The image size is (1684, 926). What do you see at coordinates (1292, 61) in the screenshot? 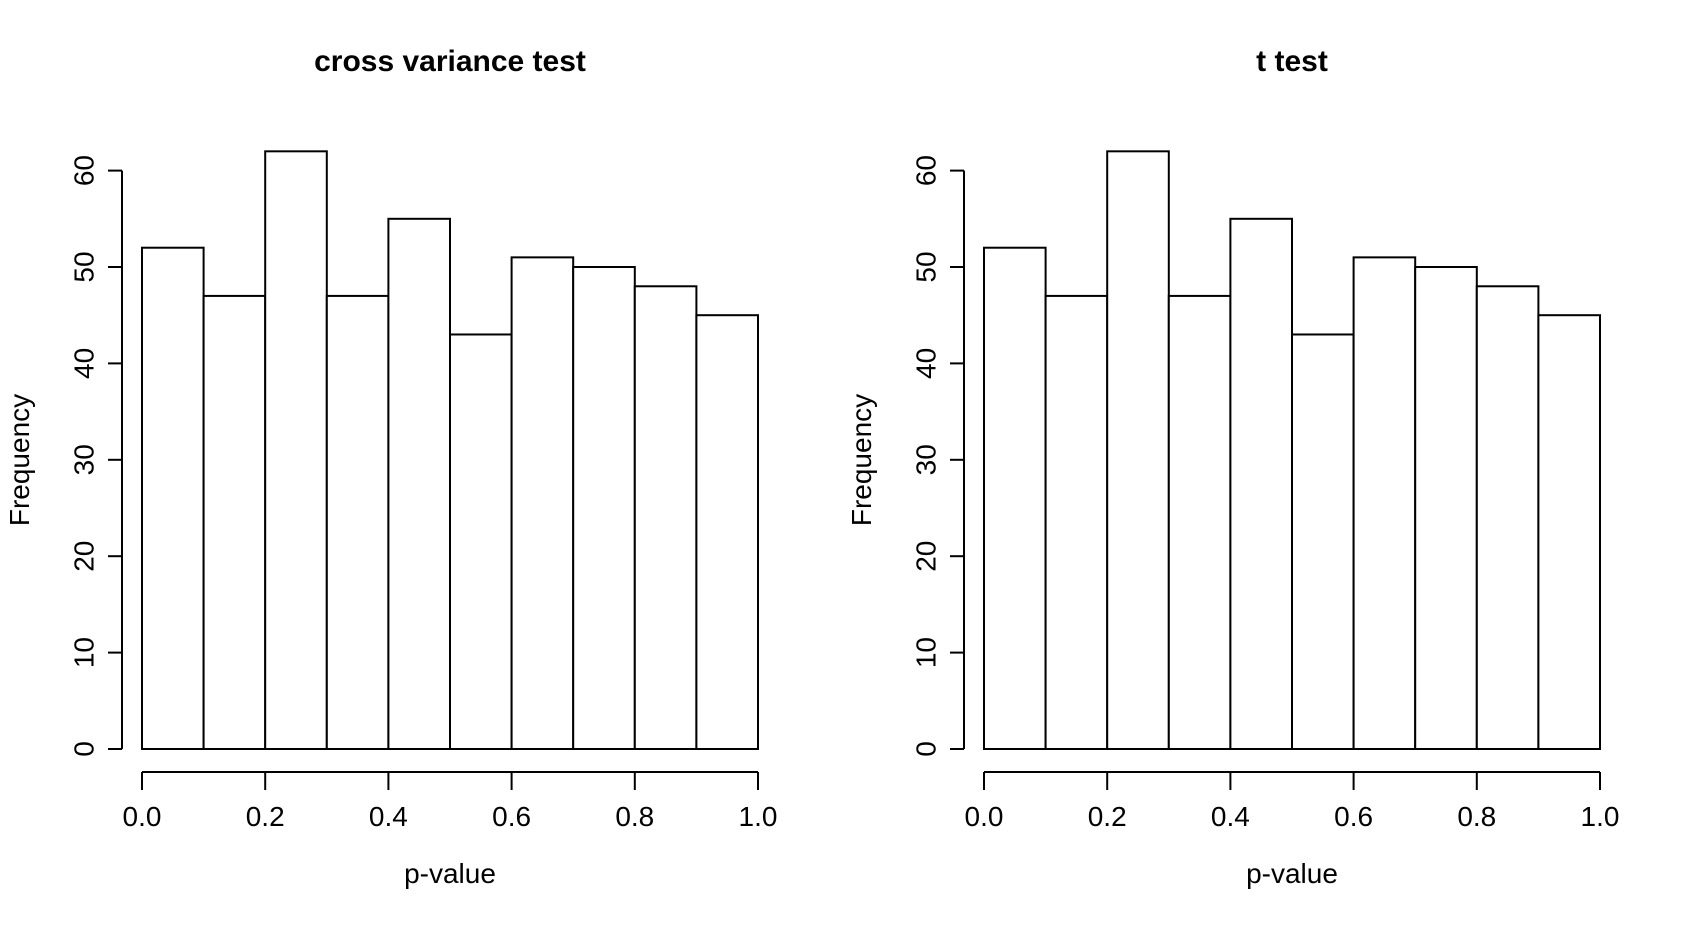
I see `right-plot-title: t test` at bounding box center [1292, 61].